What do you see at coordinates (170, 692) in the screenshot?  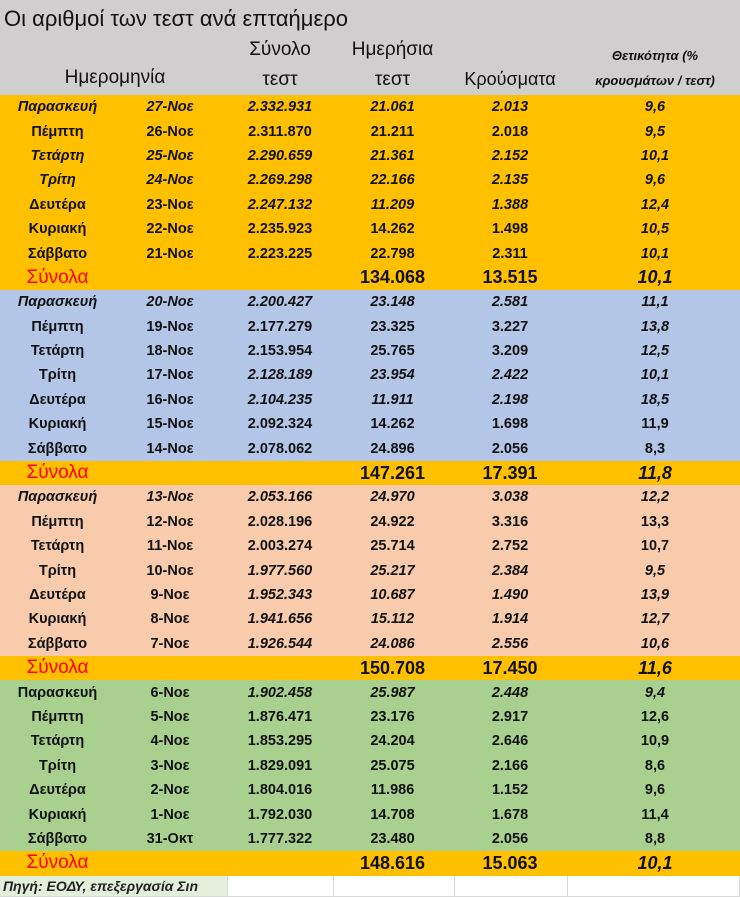 I see `cell-date: 6-Νοε` at bounding box center [170, 692].